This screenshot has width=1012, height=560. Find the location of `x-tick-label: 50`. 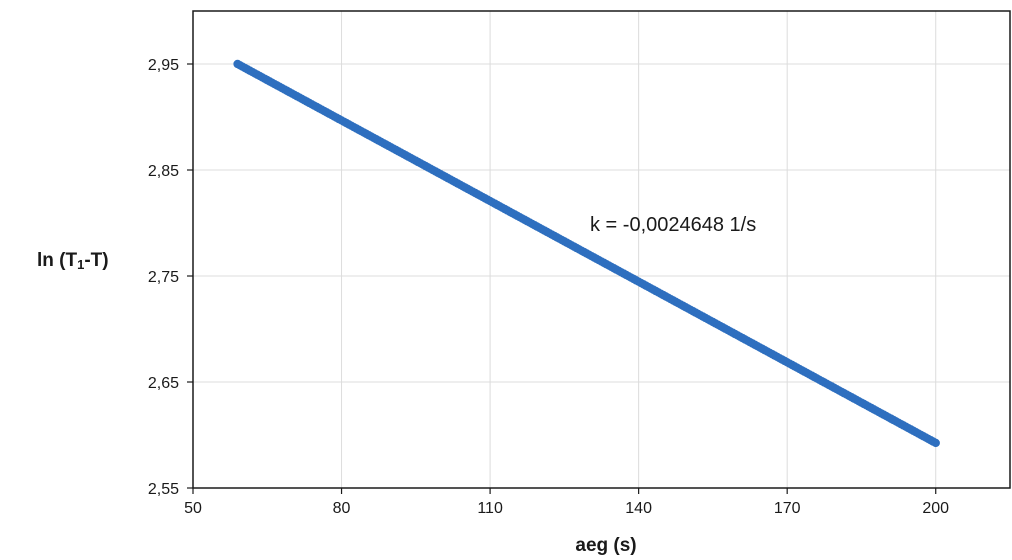

x-tick-label: 50 is located at coordinates (193, 508).